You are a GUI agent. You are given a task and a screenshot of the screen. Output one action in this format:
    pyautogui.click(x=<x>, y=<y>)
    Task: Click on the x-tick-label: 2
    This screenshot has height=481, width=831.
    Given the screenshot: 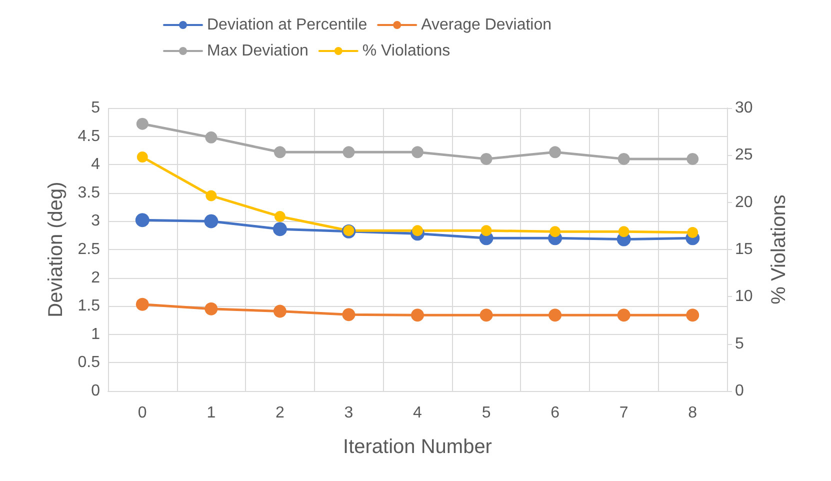 What is the action you would take?
    pyautogui.click(x=279, y=413)
    